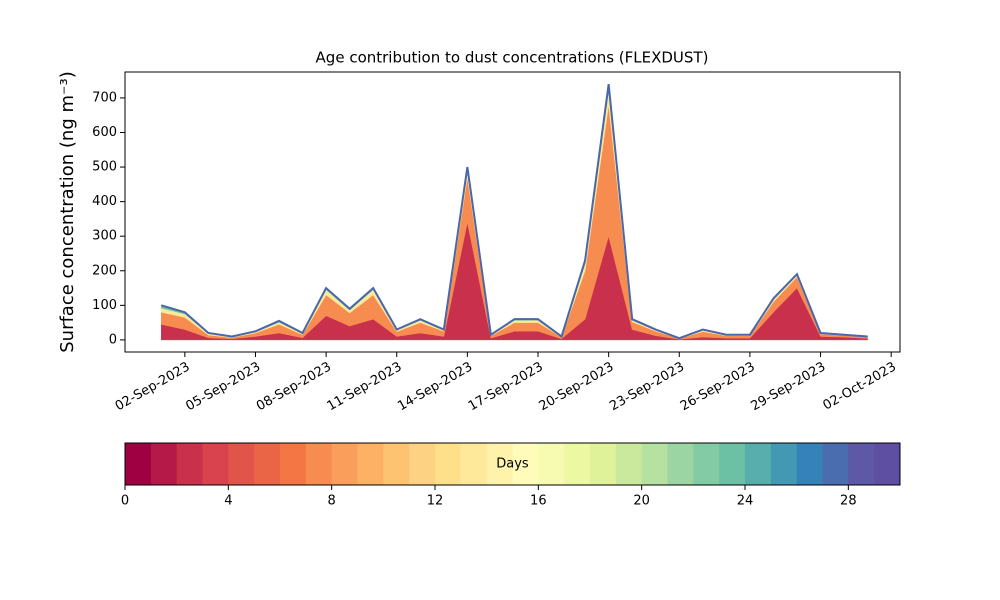  What do you see at coordinates (848, 501) in the screenshot?
I see `colorbar-tick-label: 28` at bounding box center [848, 501].